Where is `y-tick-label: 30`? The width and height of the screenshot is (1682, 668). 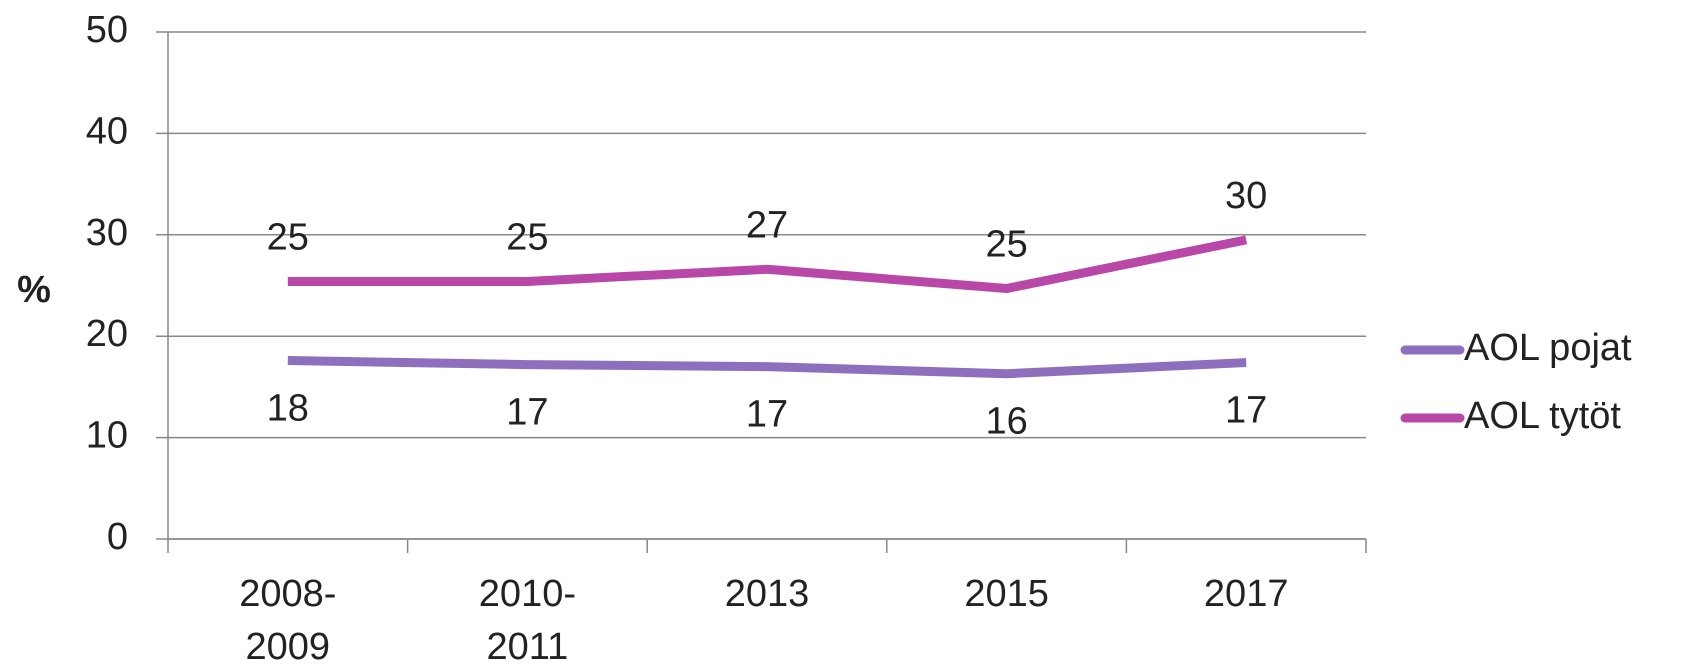 y-tick-label: 30 is located at coordinates (107, 233).